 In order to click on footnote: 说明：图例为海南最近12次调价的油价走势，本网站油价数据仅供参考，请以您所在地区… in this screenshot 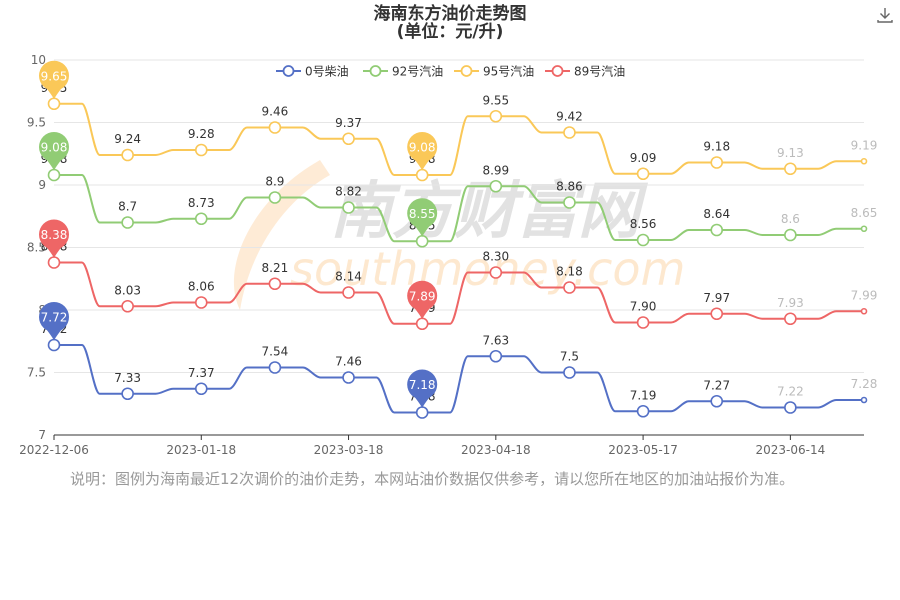, I will do `click(432, 479)`.